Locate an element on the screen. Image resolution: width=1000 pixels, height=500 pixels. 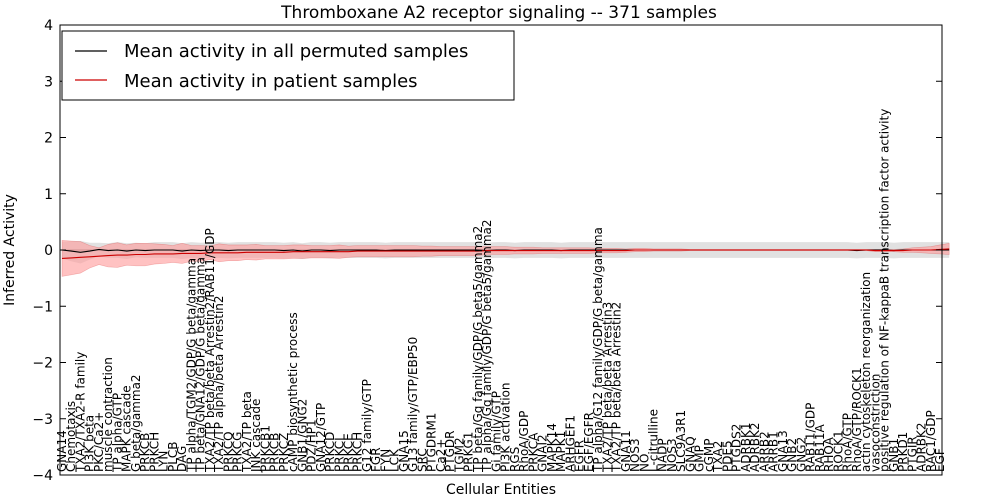
x-tick-label: EGF is located at coordinates (940, 460).